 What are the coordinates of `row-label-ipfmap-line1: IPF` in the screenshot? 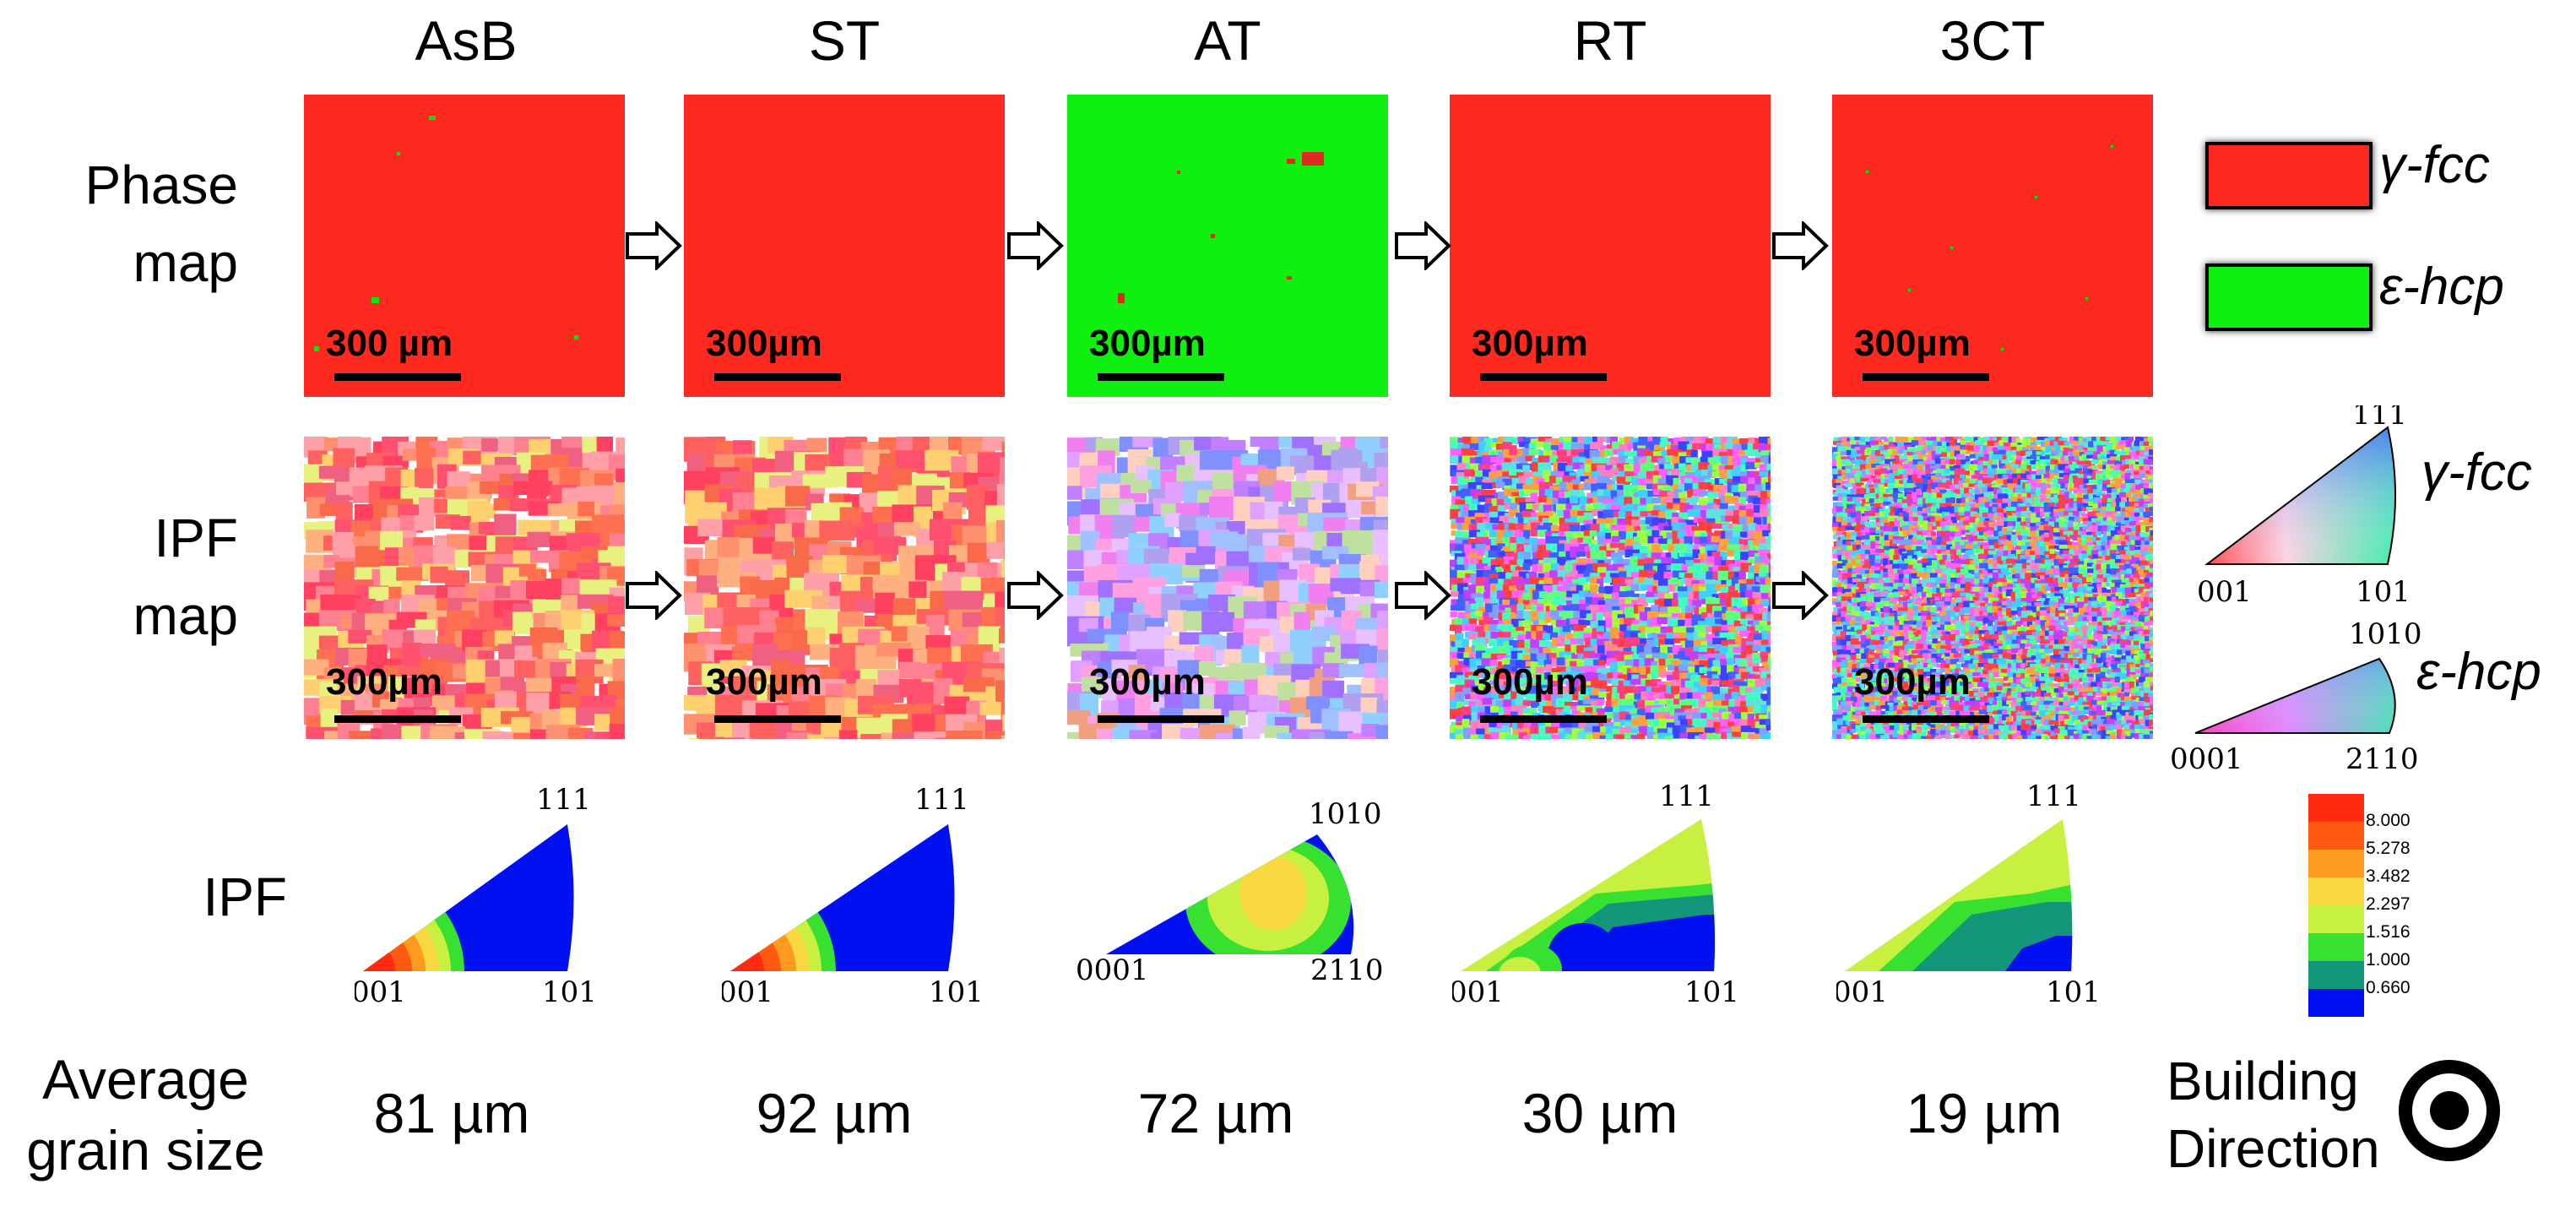 It's located at (196, 538).